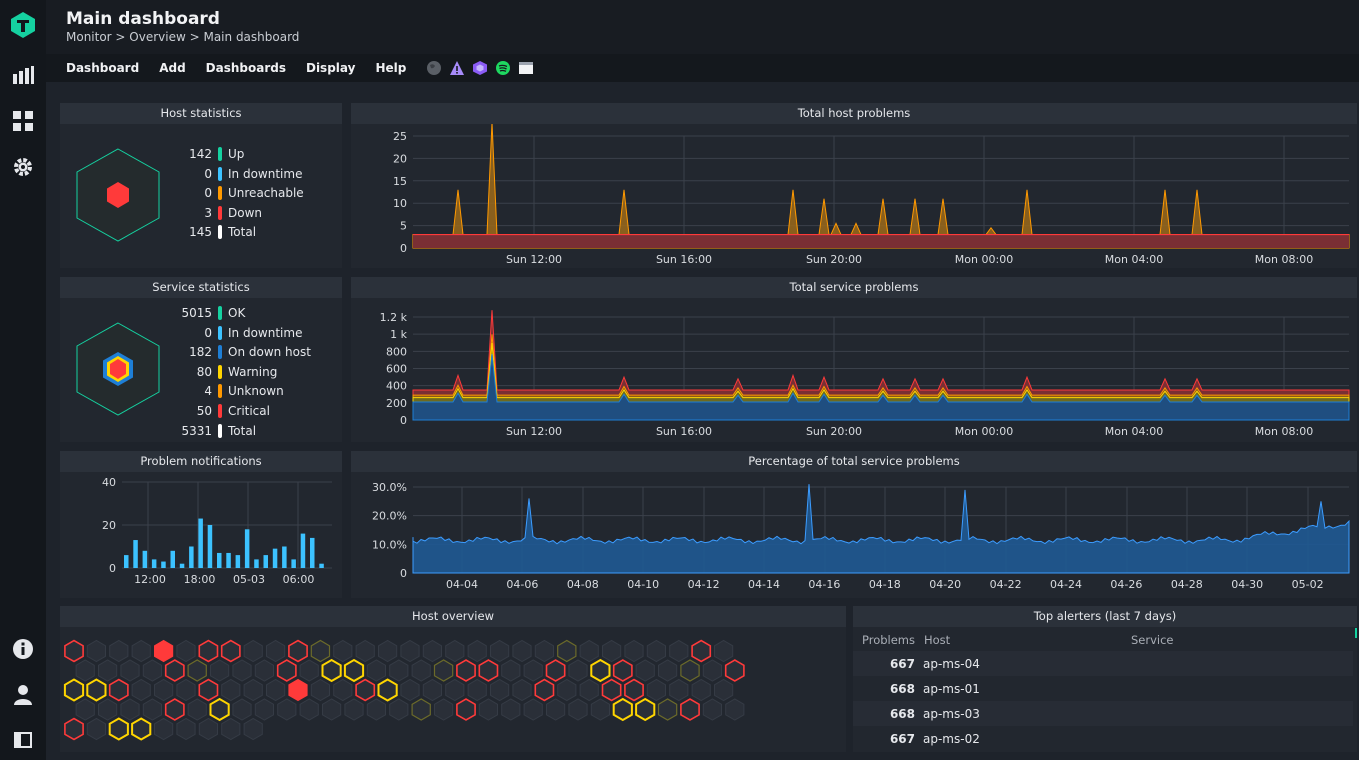  I want to click on table-row: 668 ap-ms-03, so click(1103, 713).